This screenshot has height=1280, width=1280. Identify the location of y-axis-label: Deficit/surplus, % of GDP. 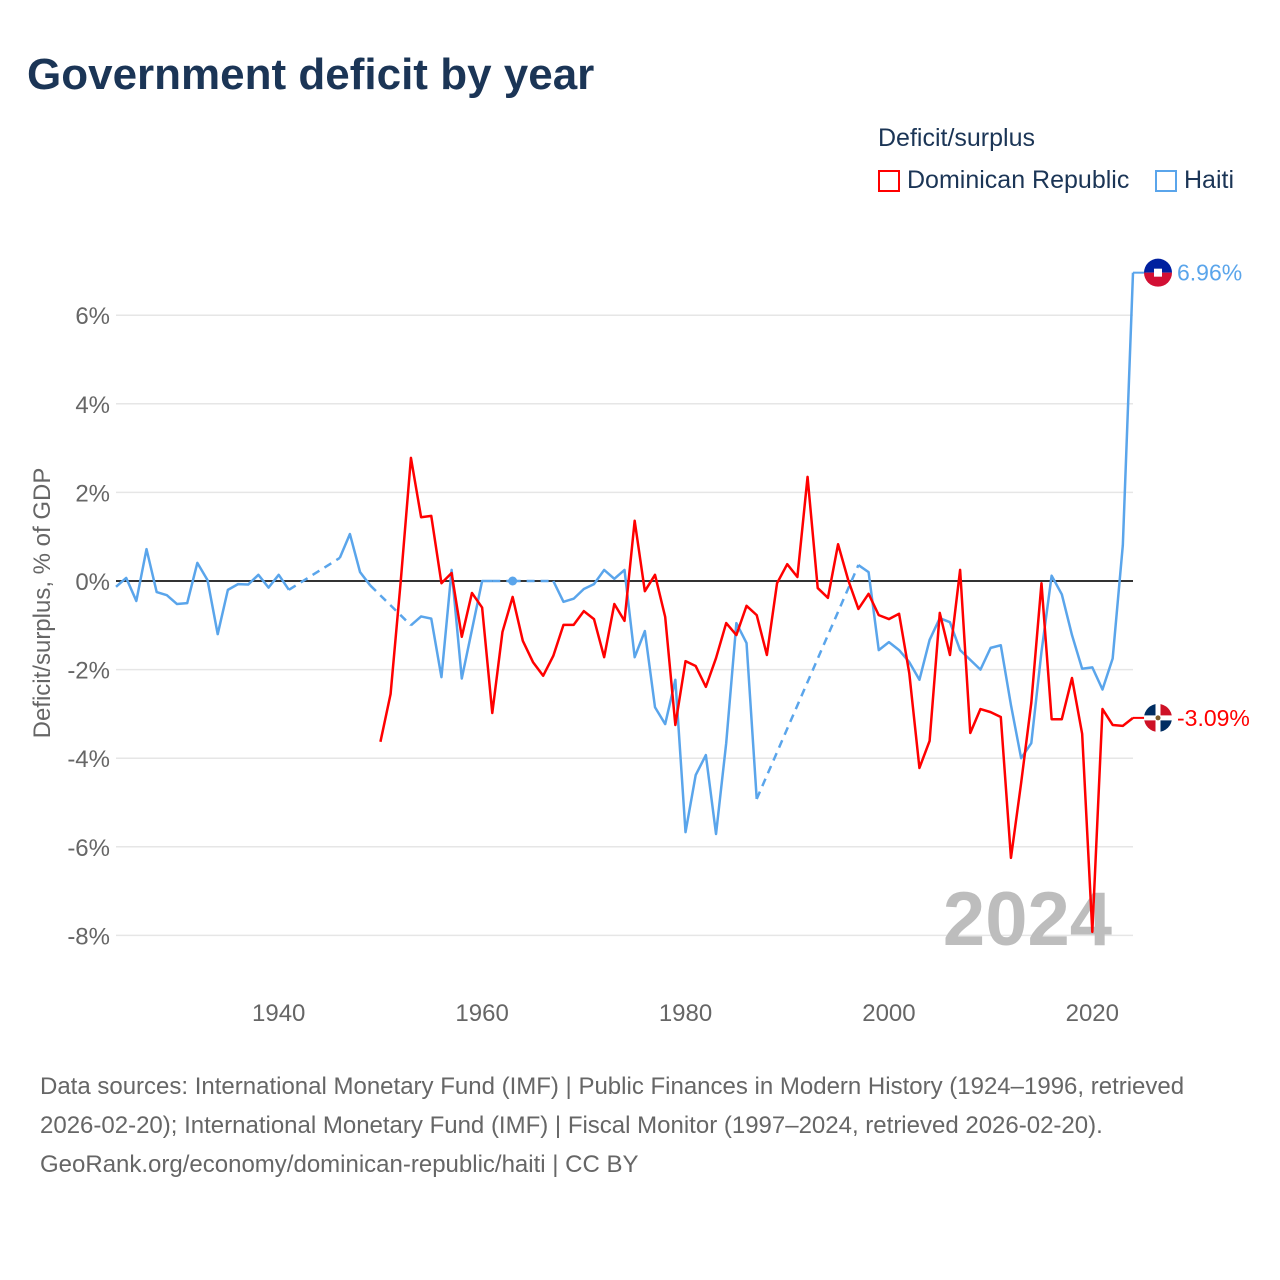
(42, 603).